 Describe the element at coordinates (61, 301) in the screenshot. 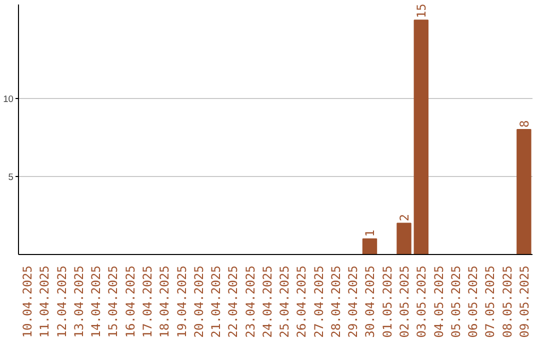

I see `x-tick-label: 12.04.2025` at that location.